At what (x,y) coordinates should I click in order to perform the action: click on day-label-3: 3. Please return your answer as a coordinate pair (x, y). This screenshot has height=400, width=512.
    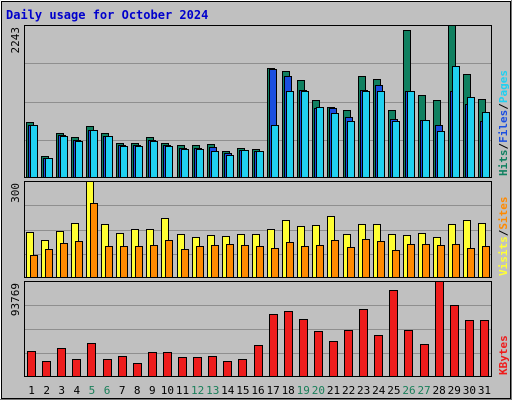
    Looking at the image, I should click on (61, 390).